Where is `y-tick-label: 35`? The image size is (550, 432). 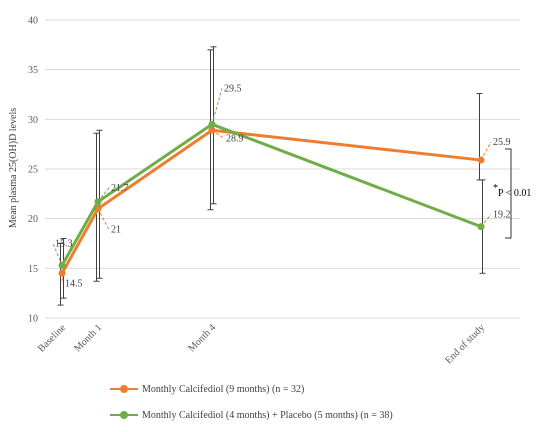 y-tick-label: 35 is located at coordinates (33, 70).